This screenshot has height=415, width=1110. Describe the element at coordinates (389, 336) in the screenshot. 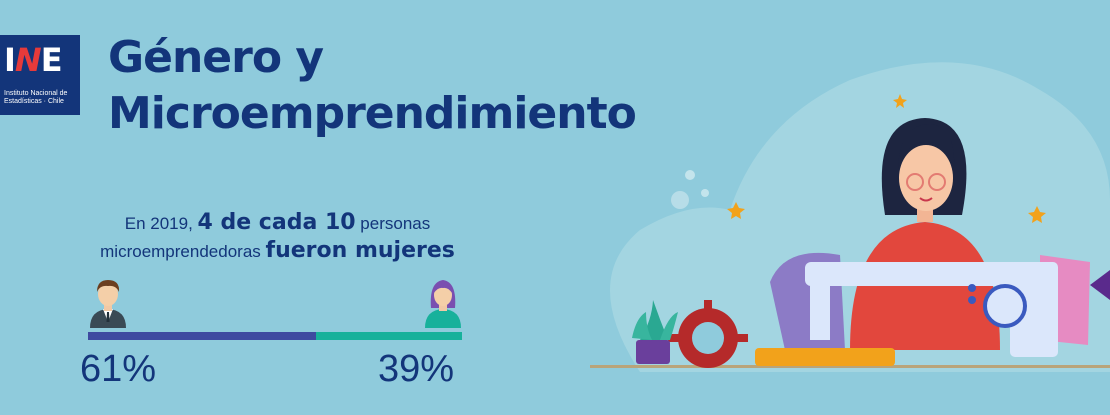

I see `women-share-bar` at that location.